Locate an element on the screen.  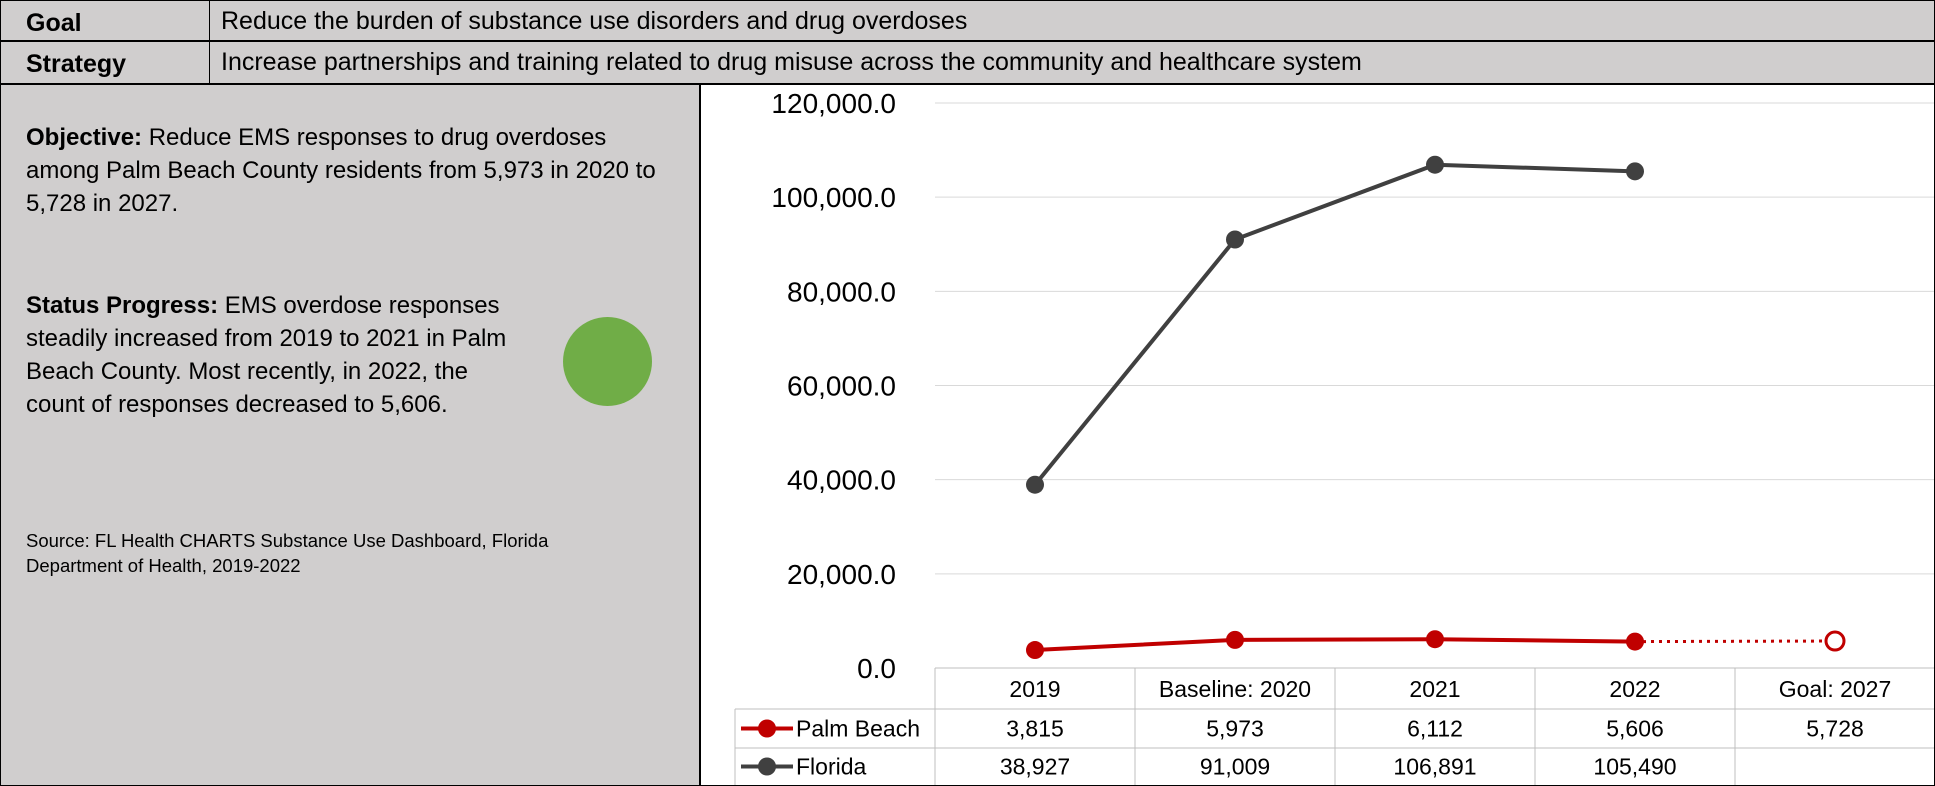
x-category-label: 2022 is located at coordinates (1634, 689).